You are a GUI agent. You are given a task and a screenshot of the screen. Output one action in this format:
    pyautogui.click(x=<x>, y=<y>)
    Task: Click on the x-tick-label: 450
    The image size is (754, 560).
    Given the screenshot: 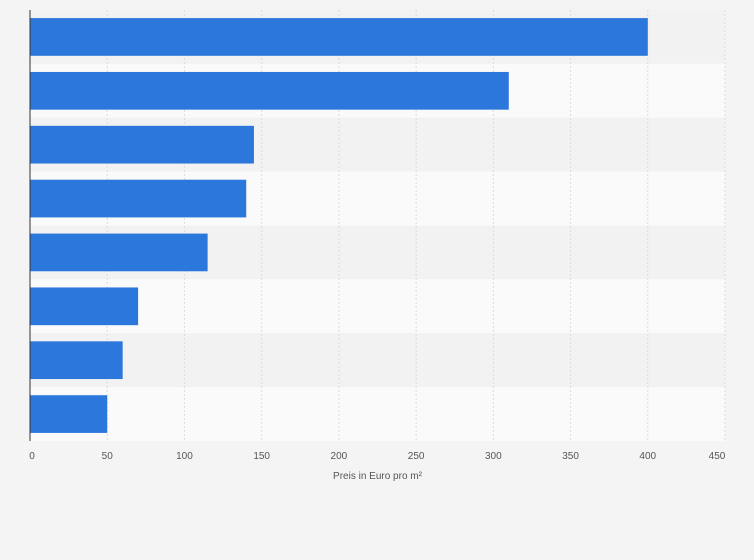 What is the action you would take?
    pyautogui.click(x=717, y=456)
    